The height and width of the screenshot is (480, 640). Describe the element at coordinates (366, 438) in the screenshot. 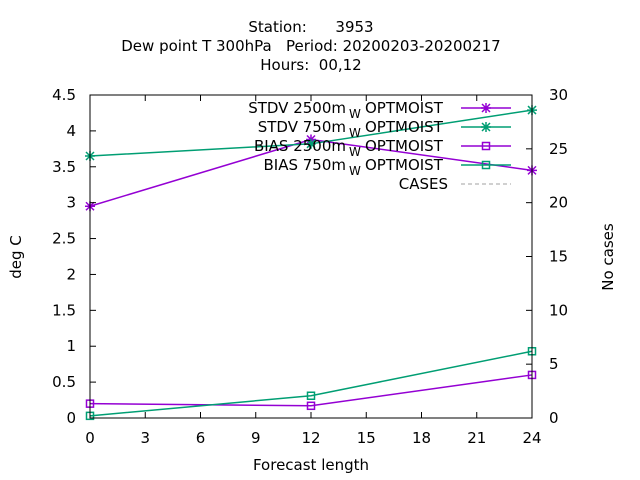

I see `x-tick-label: 15` at that location.